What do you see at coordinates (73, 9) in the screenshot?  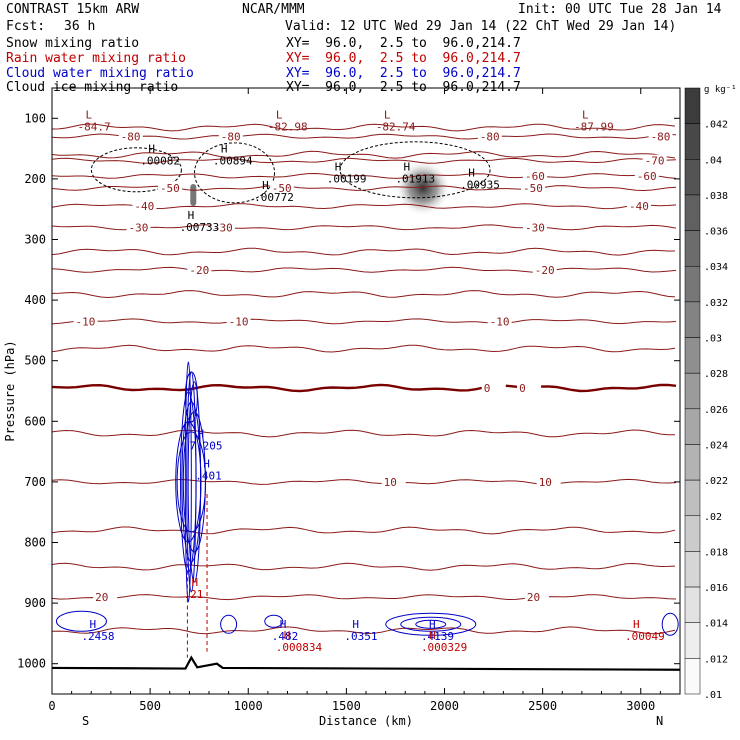 I see `model-title: CONTRAST 15km ARW` at bounding box center [73, 9].